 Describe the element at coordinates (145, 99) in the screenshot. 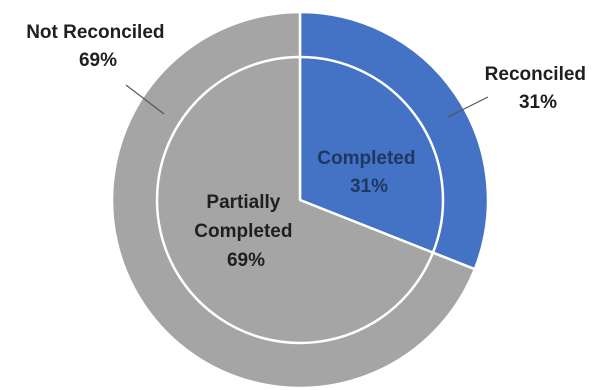

I see `leader-line-not-reconciled` at that location.